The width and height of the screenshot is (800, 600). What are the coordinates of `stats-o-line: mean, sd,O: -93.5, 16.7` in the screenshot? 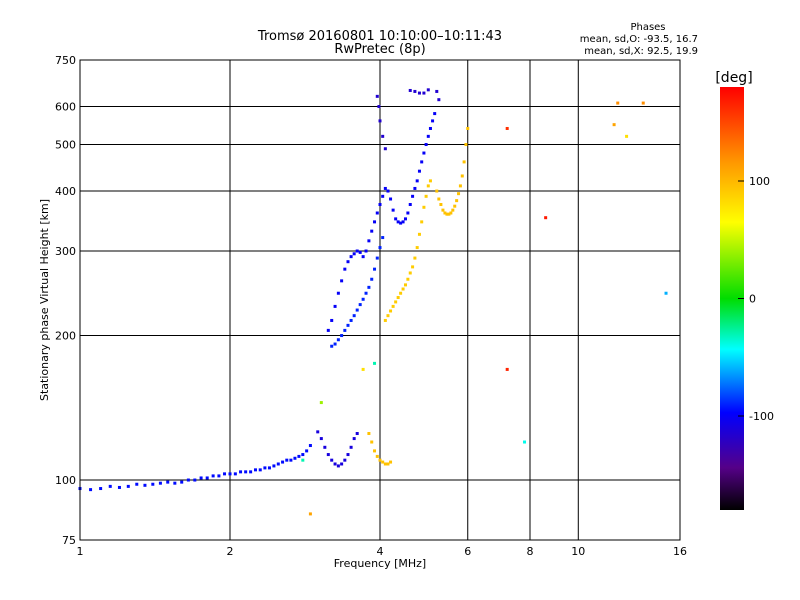 It's located at (639, 39).